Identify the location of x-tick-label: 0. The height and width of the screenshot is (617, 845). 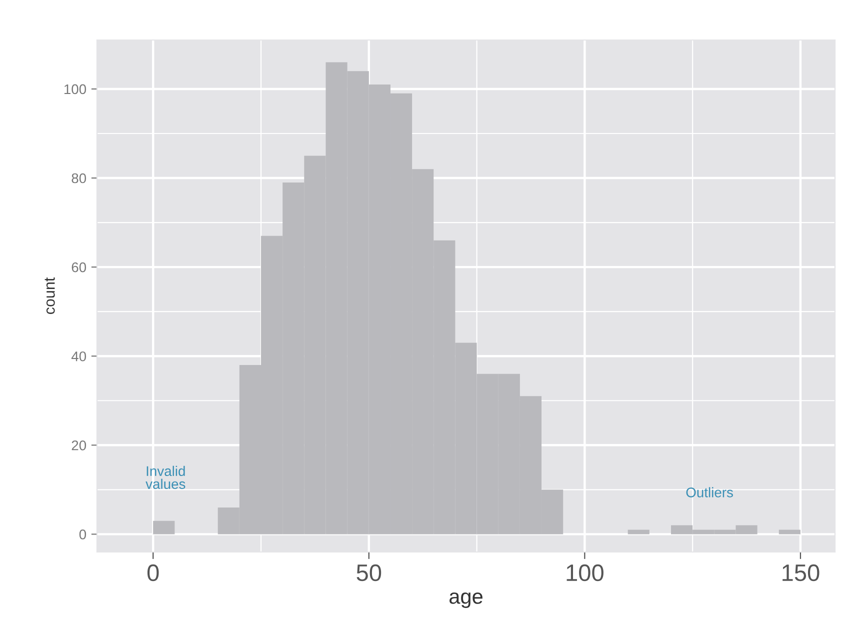
(153, 573).